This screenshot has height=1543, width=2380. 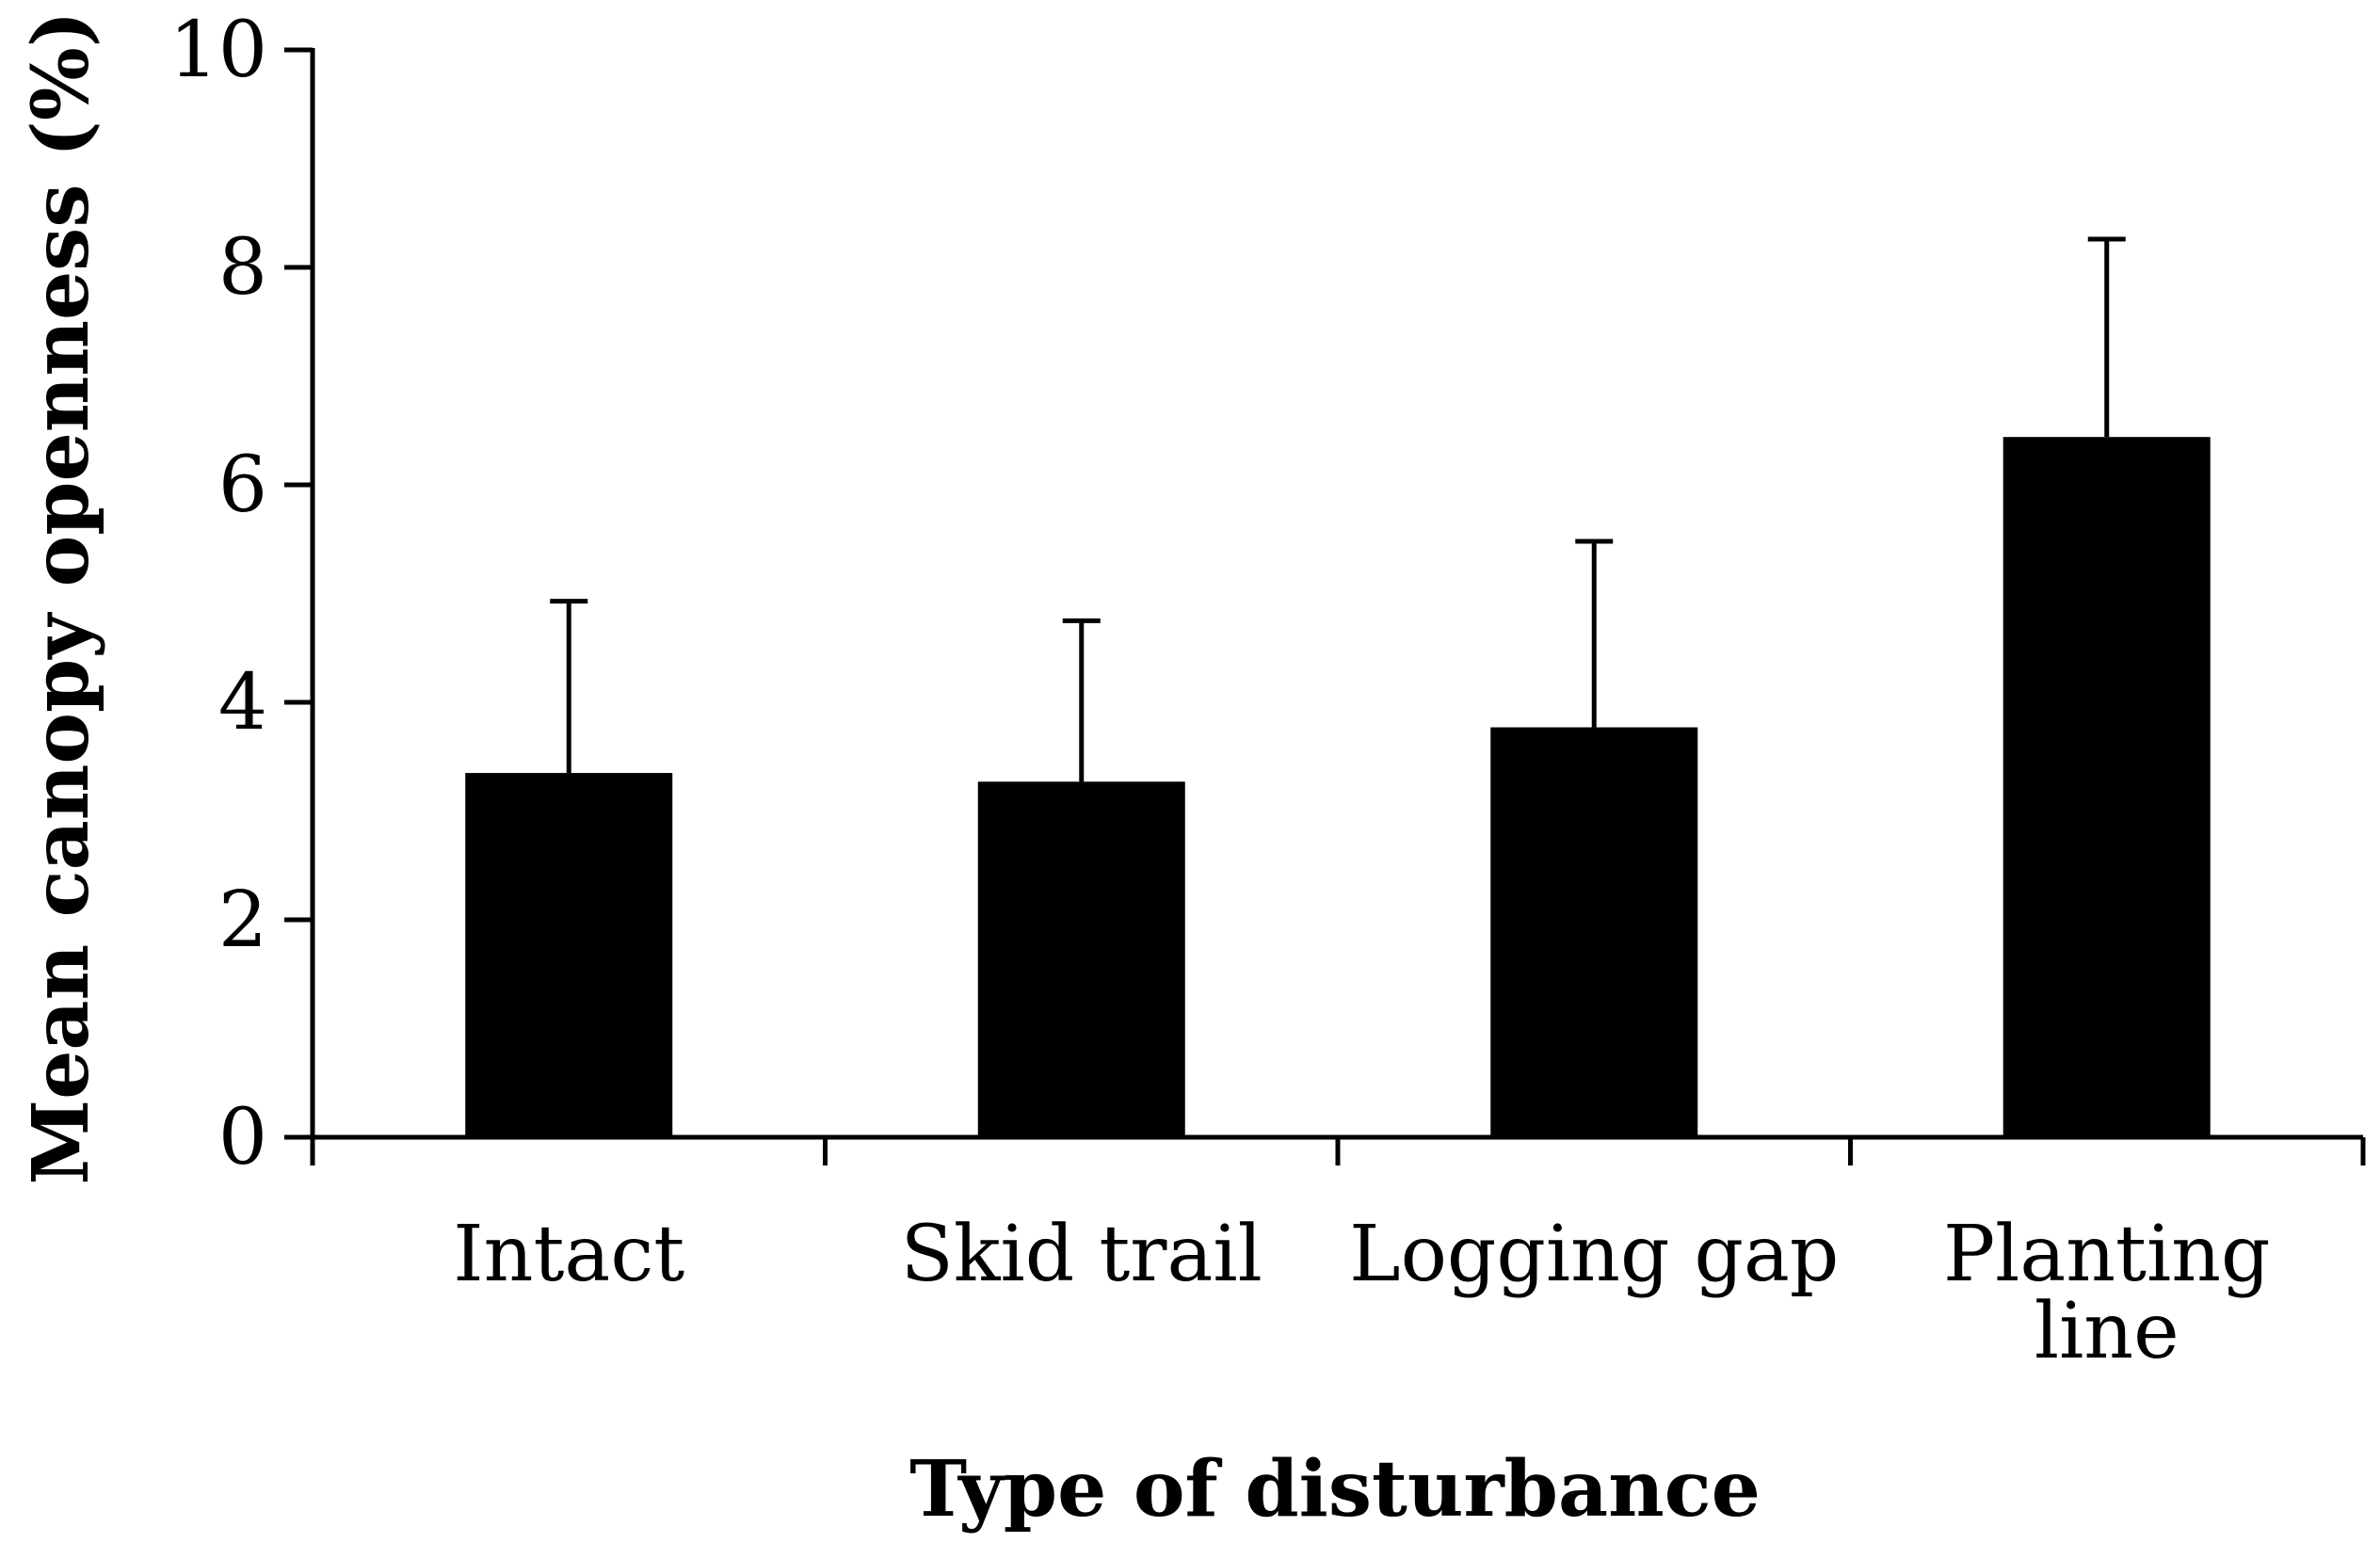 What do you see at coordinates (61, 597) in the screenshot?
I see `y-axis-title: Mean canopy openness (%)` at bounding box center [61, 597].